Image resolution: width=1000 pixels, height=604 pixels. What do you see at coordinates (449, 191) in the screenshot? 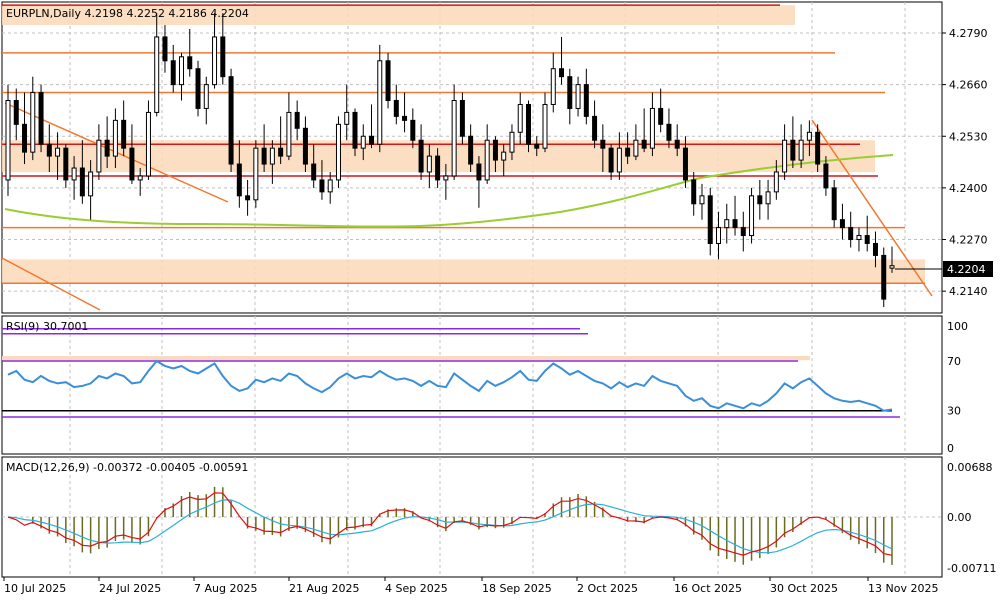
I see `moving-average` at bounding box center [449, 191].